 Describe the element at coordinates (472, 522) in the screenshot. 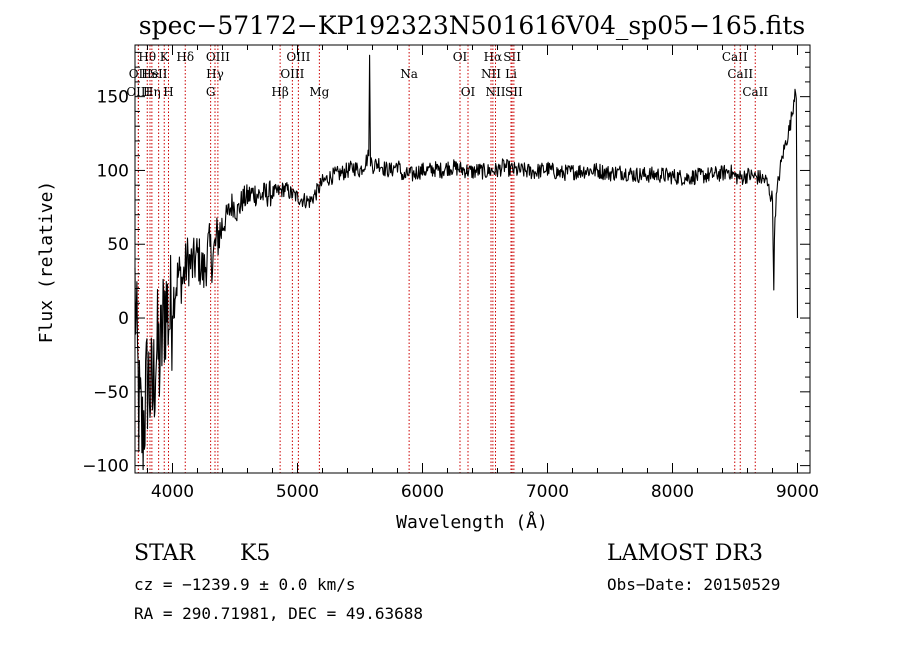

I see `x-axis-label: Wavelength (Å)` at that location.